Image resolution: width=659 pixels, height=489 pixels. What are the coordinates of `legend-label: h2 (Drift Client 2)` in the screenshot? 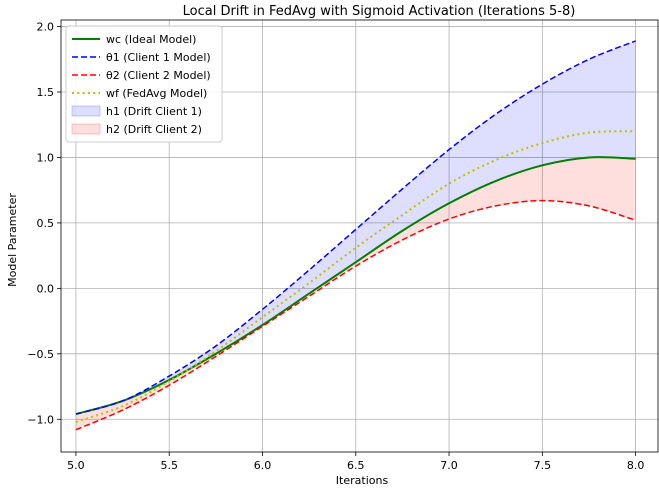 It's located at (154, 129).